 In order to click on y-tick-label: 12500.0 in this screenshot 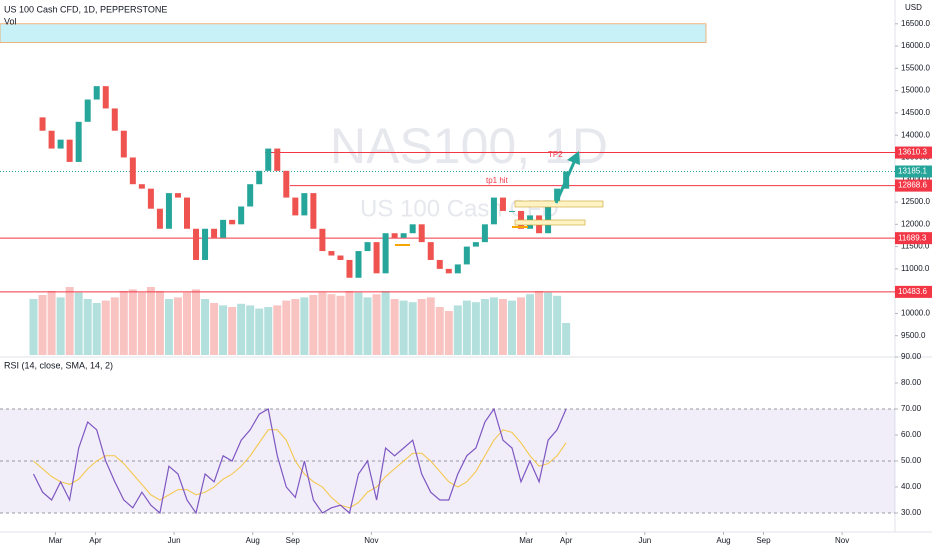, I will do `click(915, 201)`.